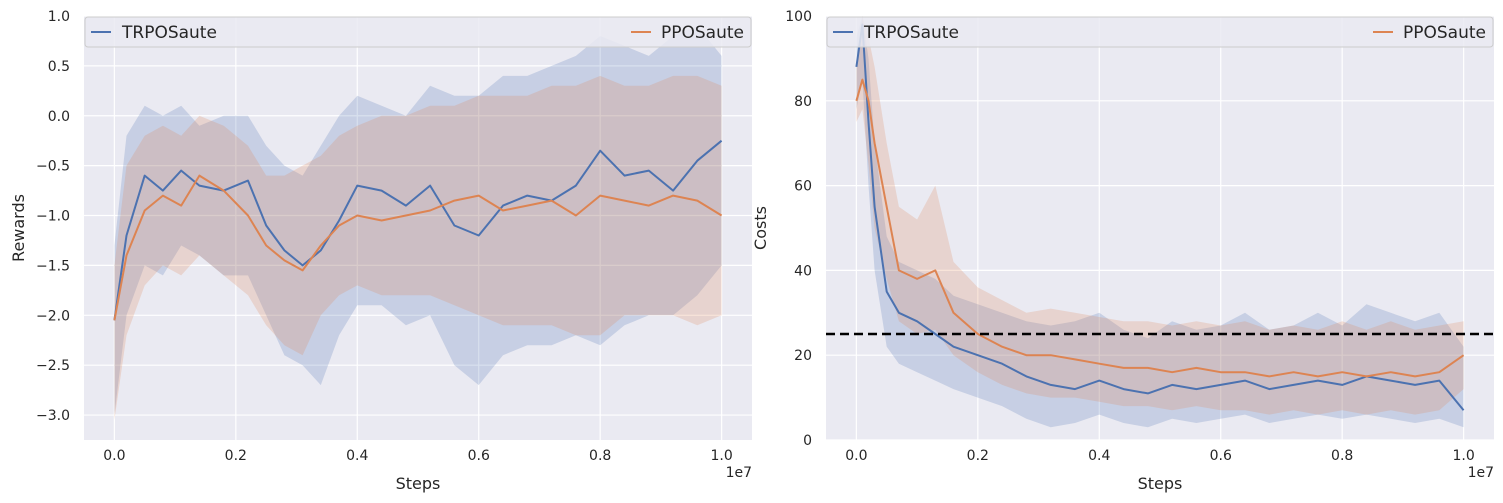 The width and height of the screenshot is (1503, 503). I want to click on line-PPOSaute, so click(418, 247).